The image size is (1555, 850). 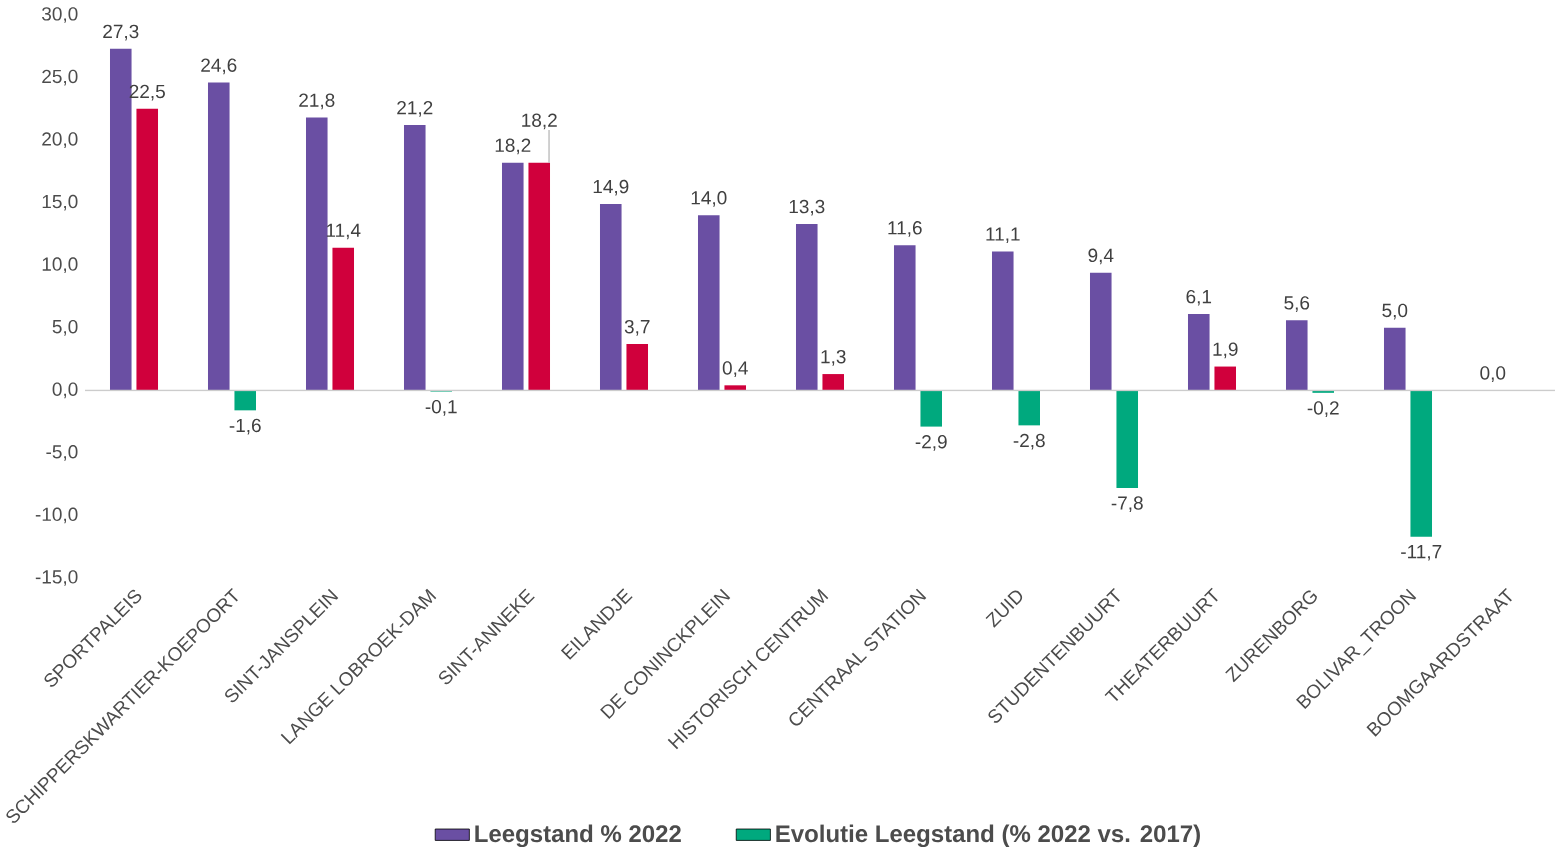 I want to click on data-label: 1,3, so click(x=833, y=357).